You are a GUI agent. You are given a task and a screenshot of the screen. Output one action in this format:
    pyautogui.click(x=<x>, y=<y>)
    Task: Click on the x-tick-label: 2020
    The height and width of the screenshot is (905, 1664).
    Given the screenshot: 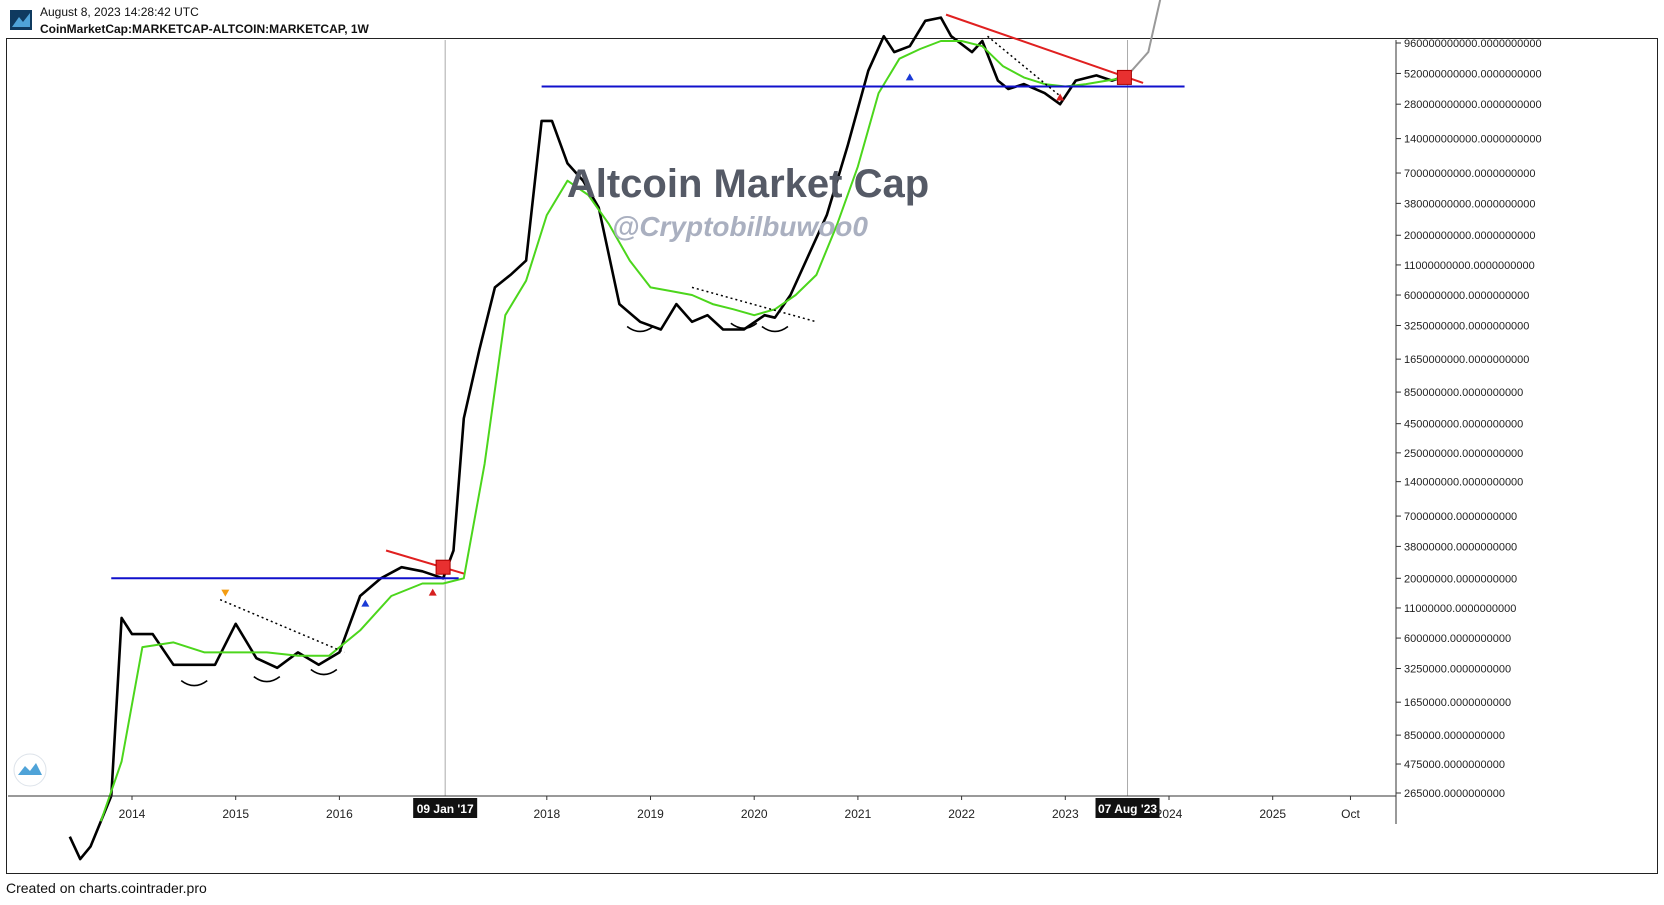 What is the action you would take?
    pyautogui.click(x=754, y=814)
    